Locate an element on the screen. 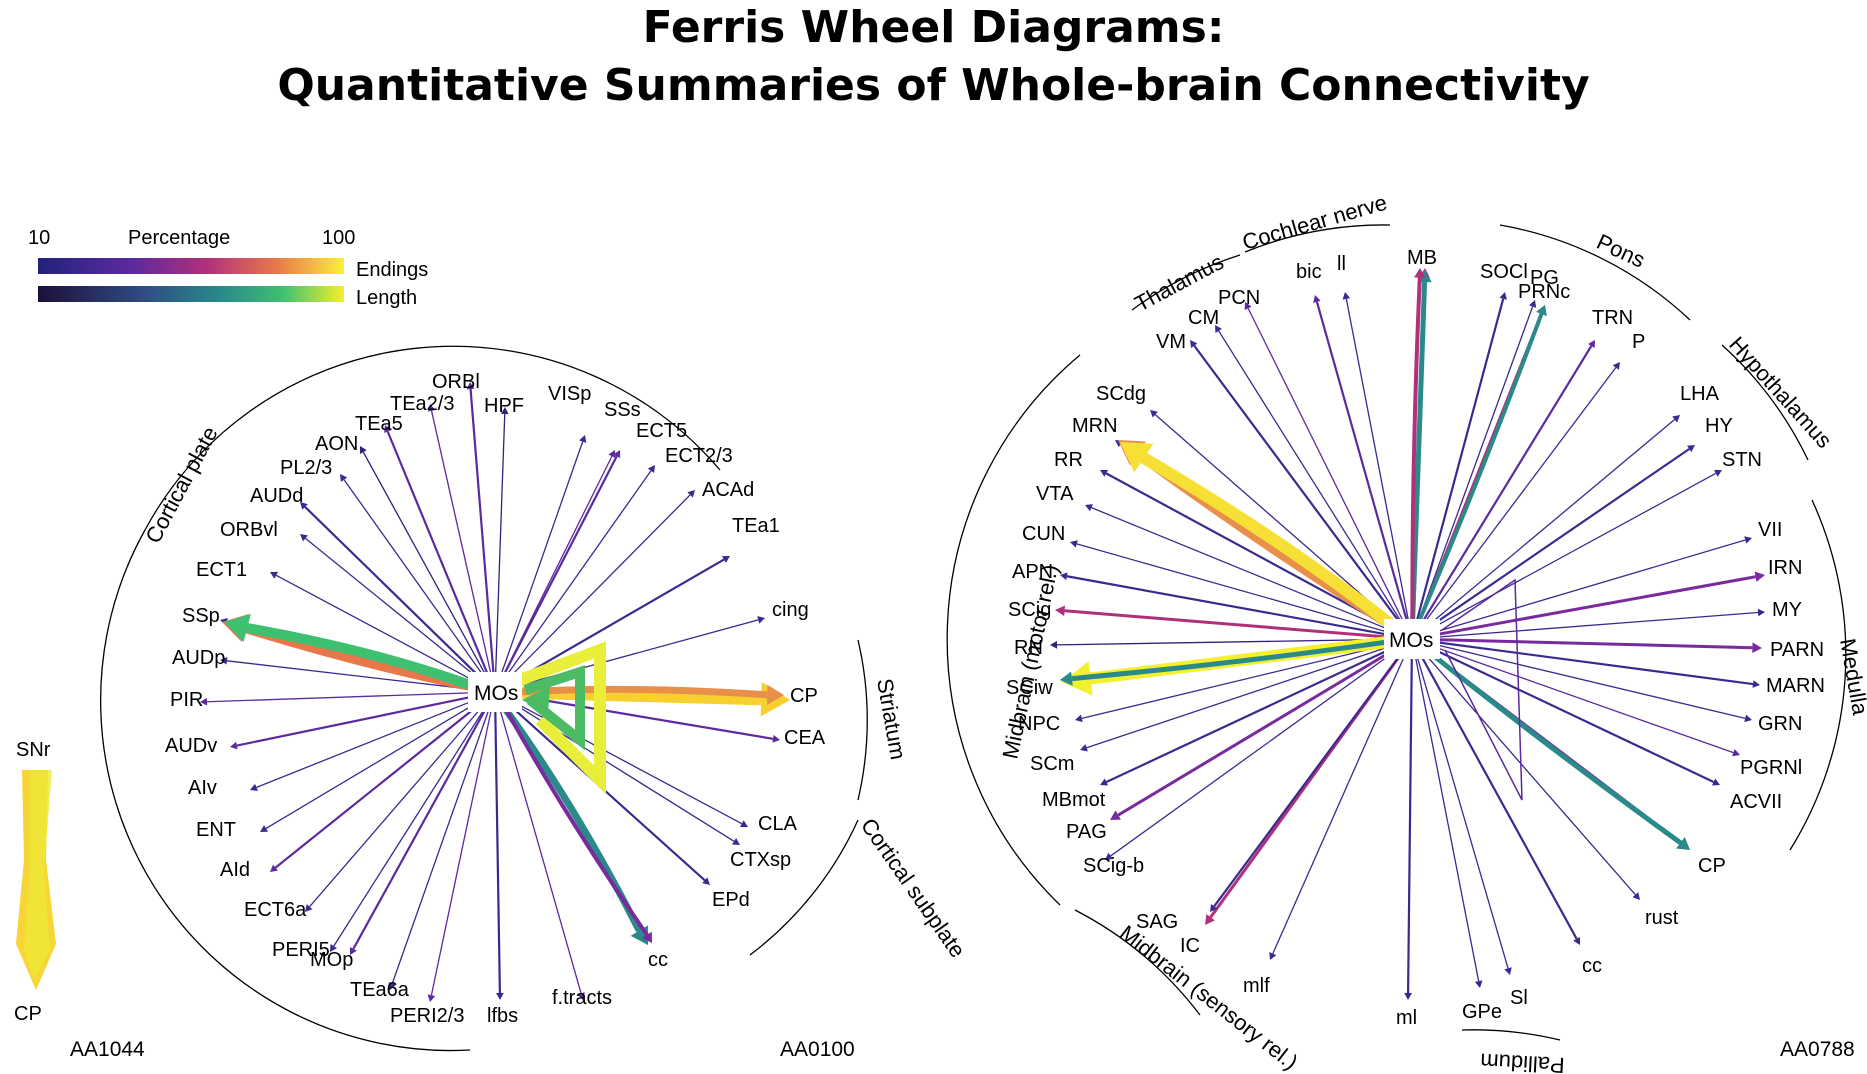  arc-cortical-plate-lower is located at coordinates (285, 790).